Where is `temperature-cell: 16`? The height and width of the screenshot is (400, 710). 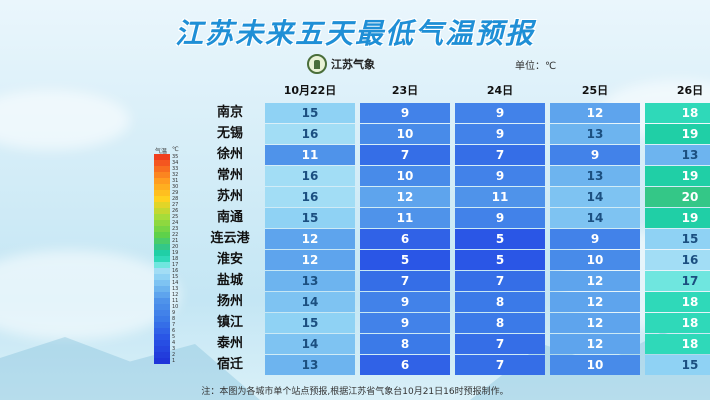 temperature-cell: 16 is located at coordinates (310, 197).